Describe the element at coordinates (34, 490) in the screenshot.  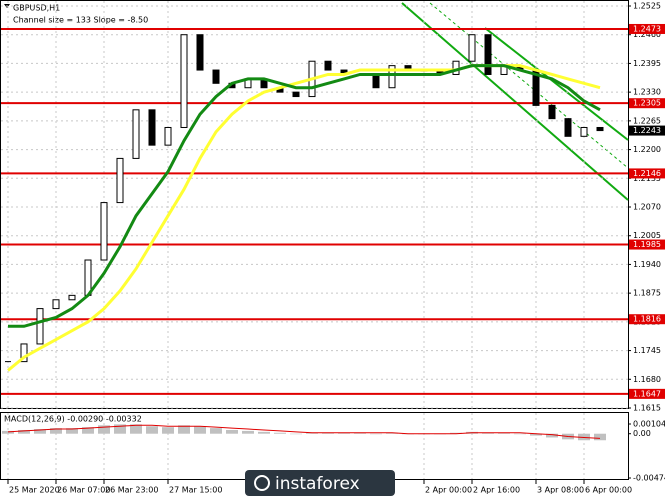
I see `x-tick-label: 25 Mar 2020` at that location.